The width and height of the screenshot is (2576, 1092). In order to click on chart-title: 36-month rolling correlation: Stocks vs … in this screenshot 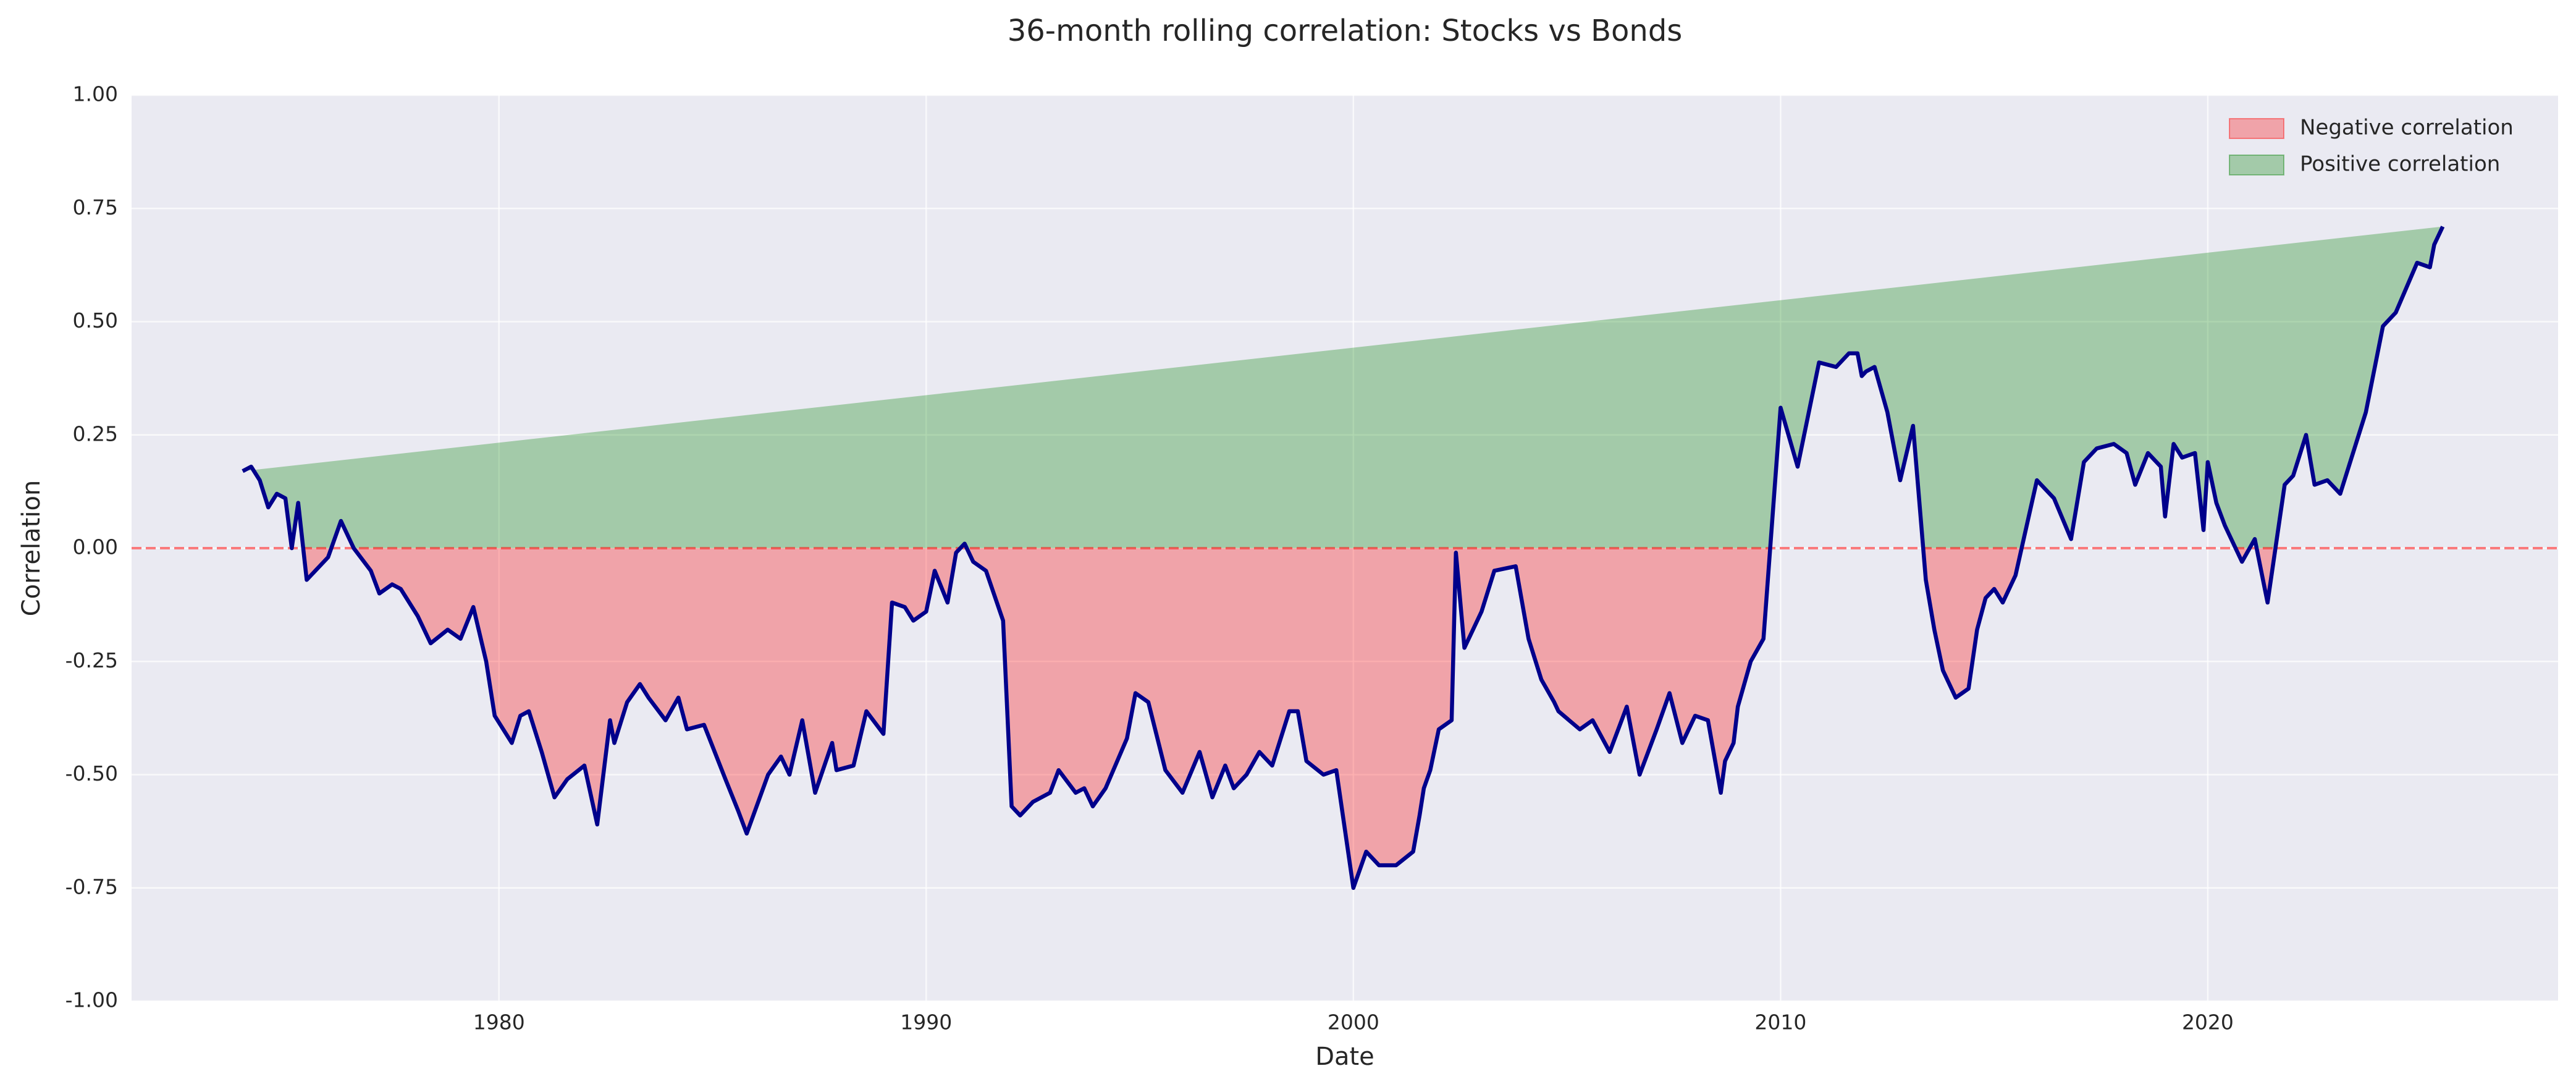, I will do `click(1345, 31)`.